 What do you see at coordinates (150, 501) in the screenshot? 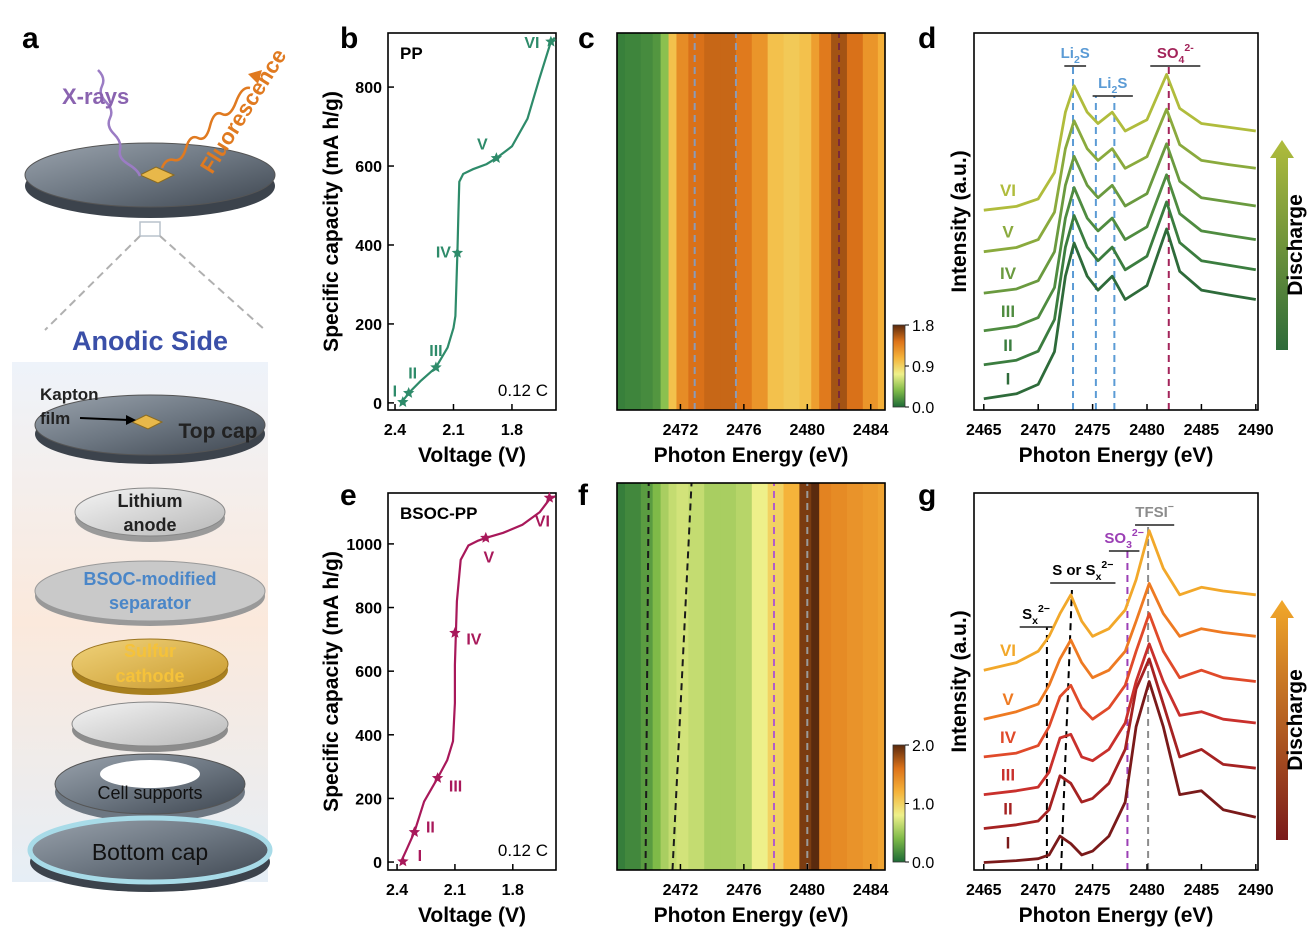
I see `anode-label: Lithium` at bounding box center [150, 501].